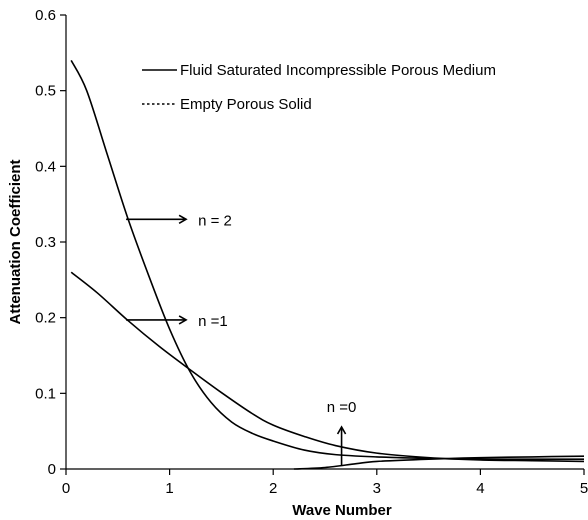  Describe the element at coordinates (45, 242) in the screenshot. I see `y-tick-label: 0.3` at that location.